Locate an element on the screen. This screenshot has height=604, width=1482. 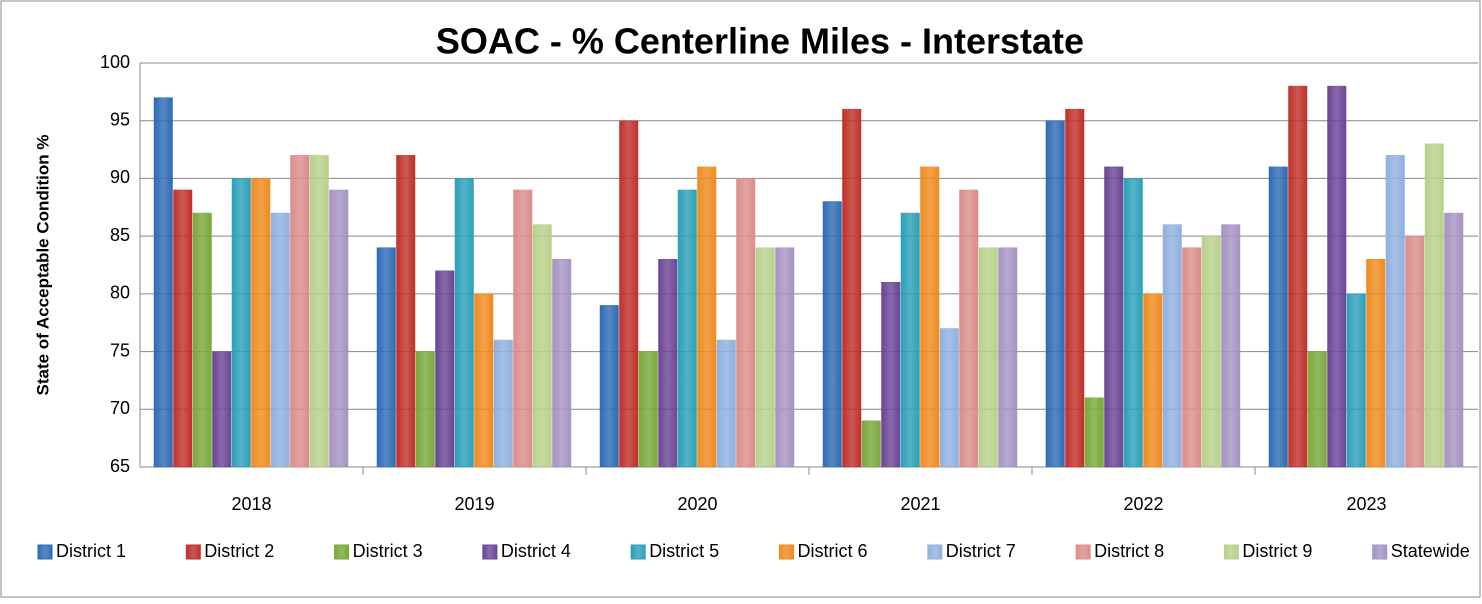
y-tick-label: 70 is located at coordinates (120, 408).